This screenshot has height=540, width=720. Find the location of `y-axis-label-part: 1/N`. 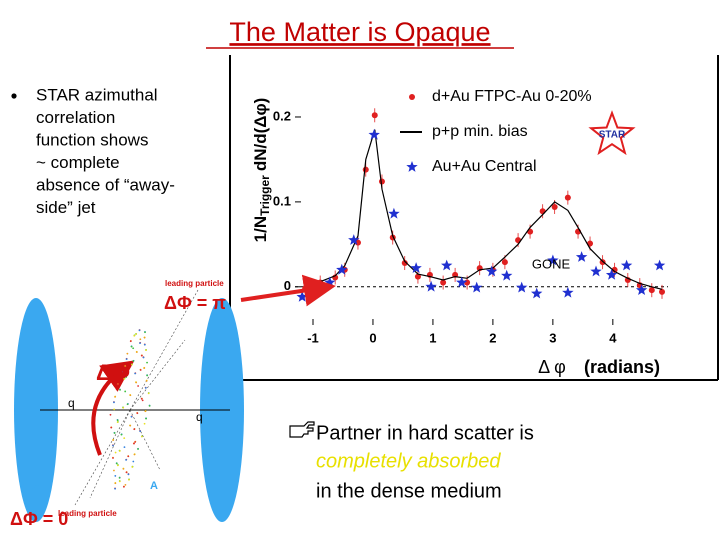

y-axis-label-part: 1/N is located at coordinates (260, 229).